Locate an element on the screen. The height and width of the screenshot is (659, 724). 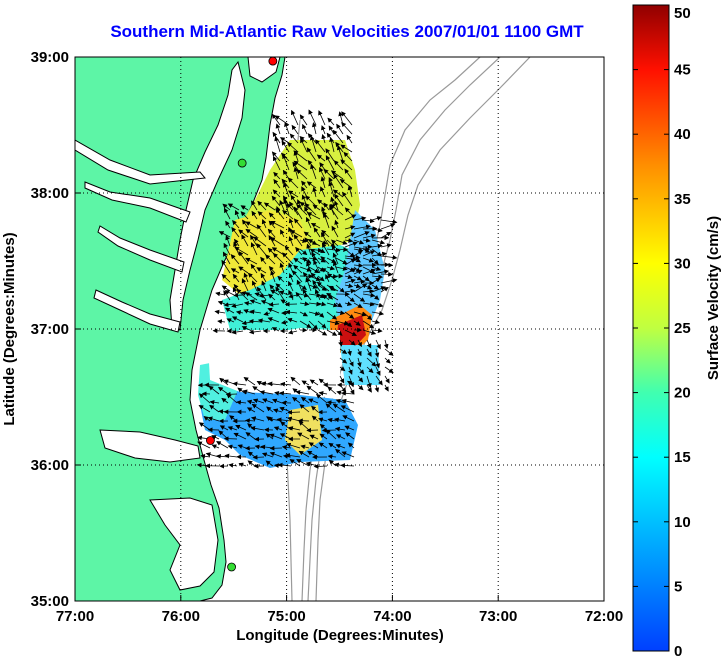
x-axis-ticks: 77:00 76:00 75:00 74:00 73:00 72:00 is located at coordinates (339, 610).